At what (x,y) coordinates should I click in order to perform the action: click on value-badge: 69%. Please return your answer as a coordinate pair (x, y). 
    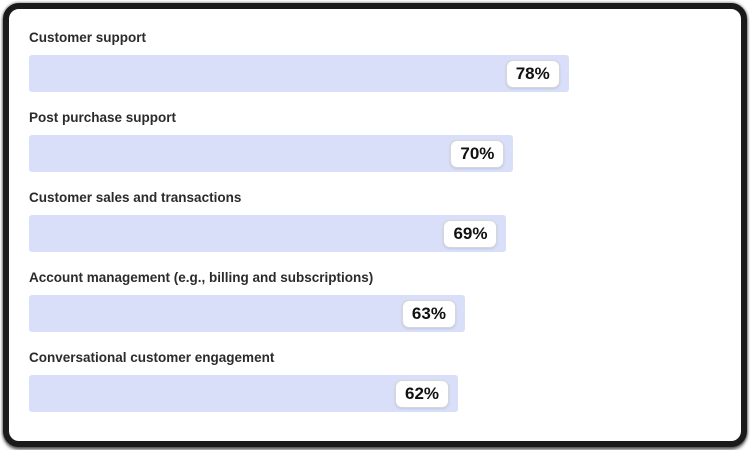
    Looking at the image, I should click on (470, 233).